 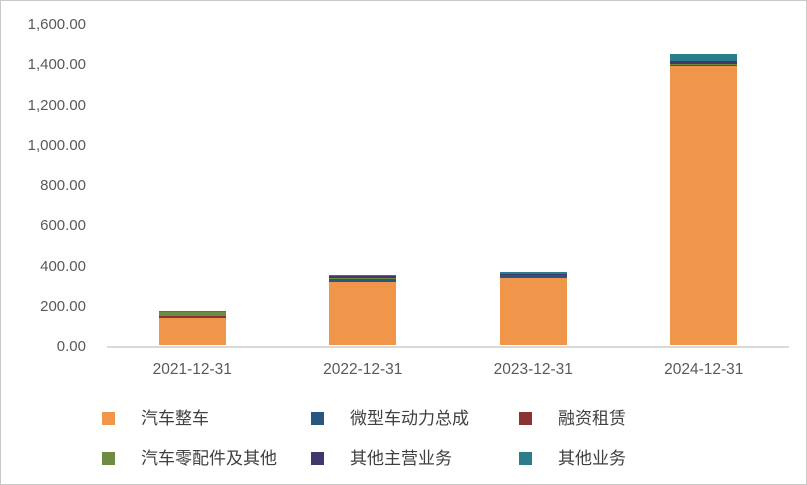 I want to click on x-axis-label: 2021-12-31, so click(x=192, y=369).